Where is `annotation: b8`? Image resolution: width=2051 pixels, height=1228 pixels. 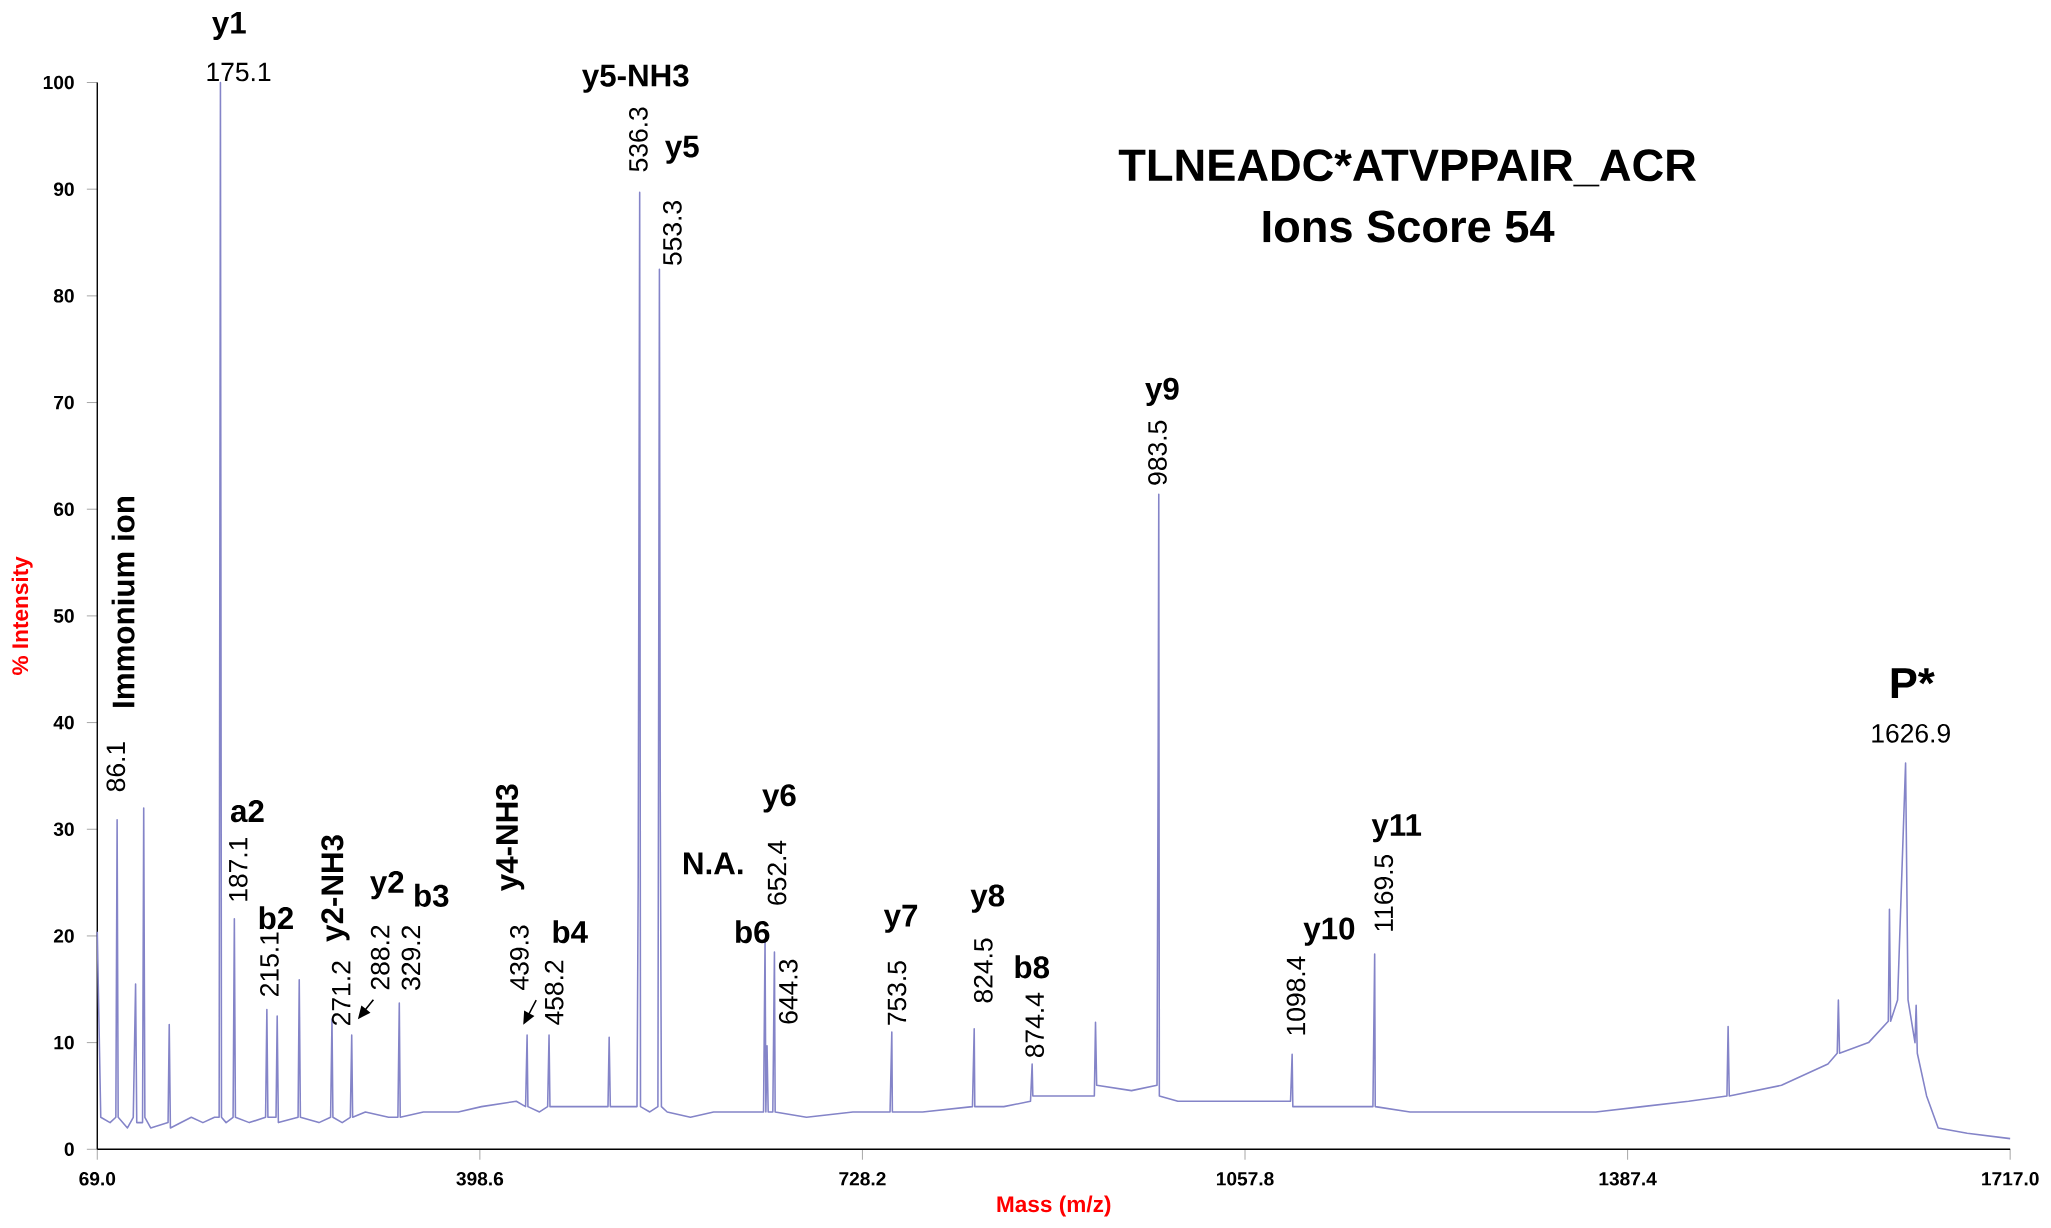
annotation: b8 is located at coordinates (1032, 967).